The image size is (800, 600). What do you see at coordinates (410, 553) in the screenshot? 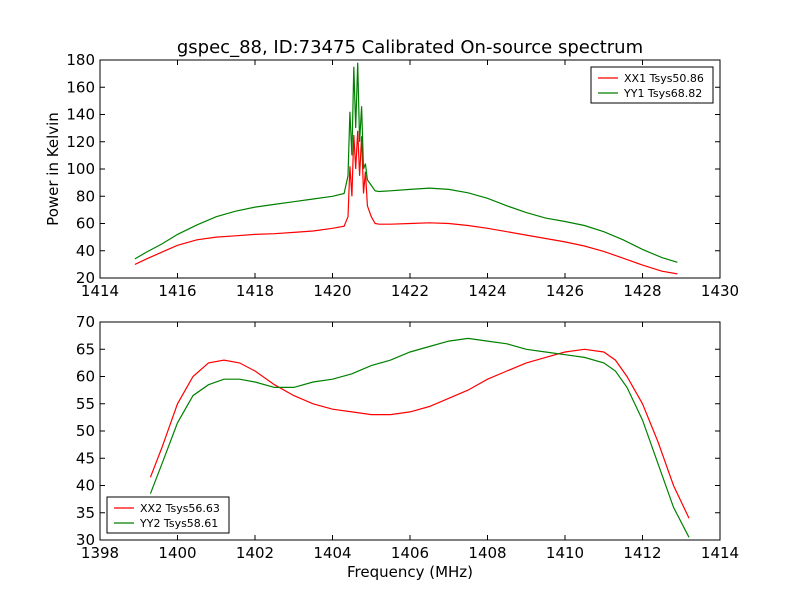
I see `x-tick-label: 1406` at bounding box center [410, 553].